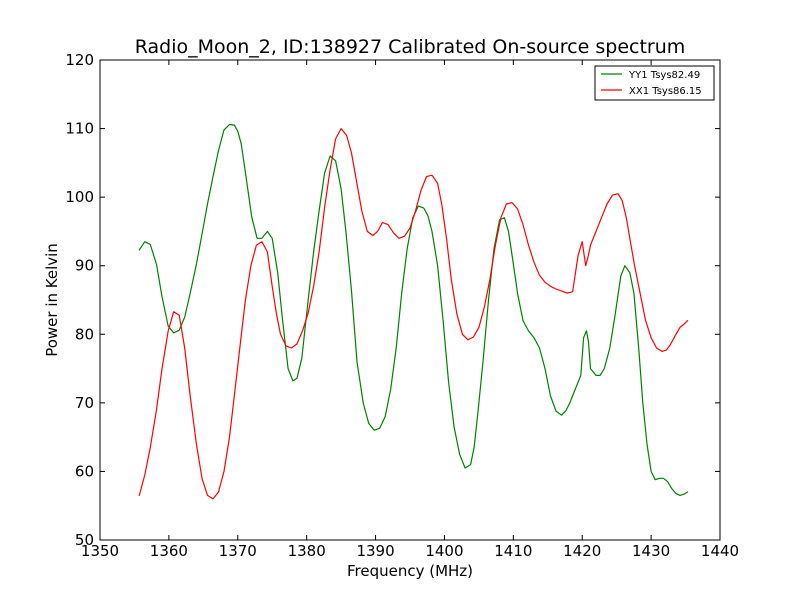 The width and height of the screenshot is (800, 600). I want to click on y-tick-label: 90, so click(84, 266).